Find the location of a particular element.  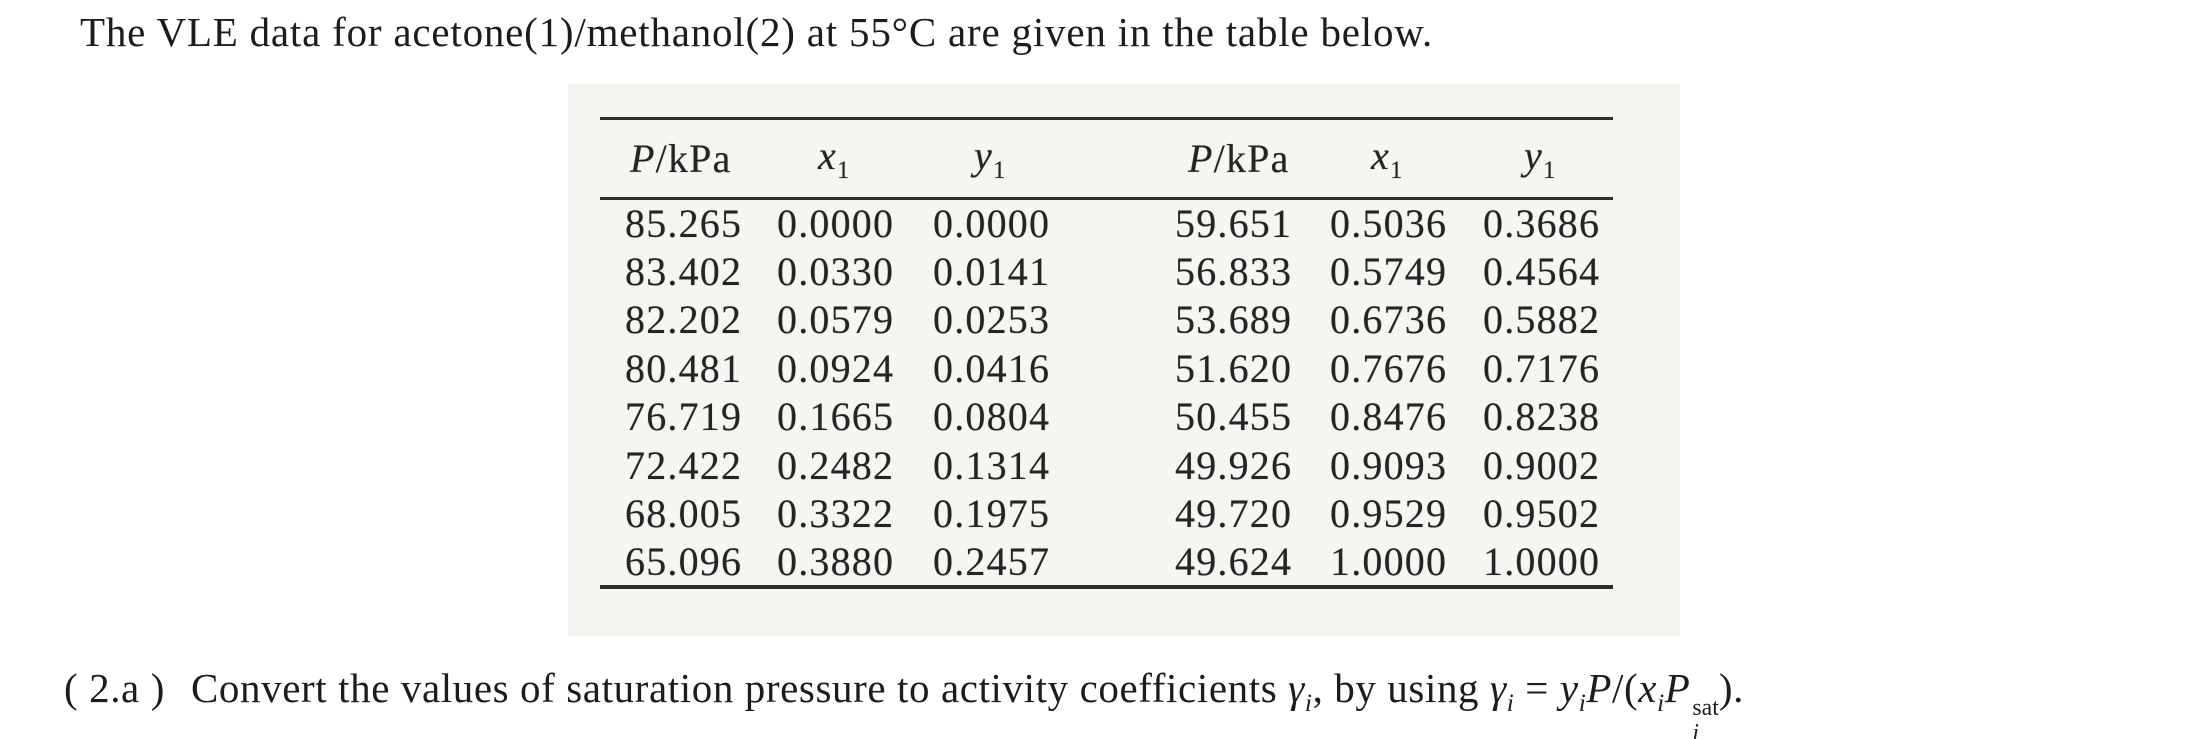

header-y1-right: y1 is located at coordinates (1535, 159).